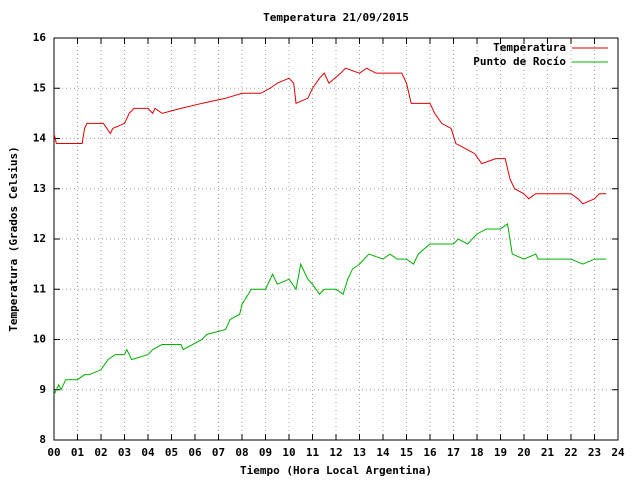 This screenshot has width=640, height=480. I want to click on x-tick-label: 23, so click(594, 452).